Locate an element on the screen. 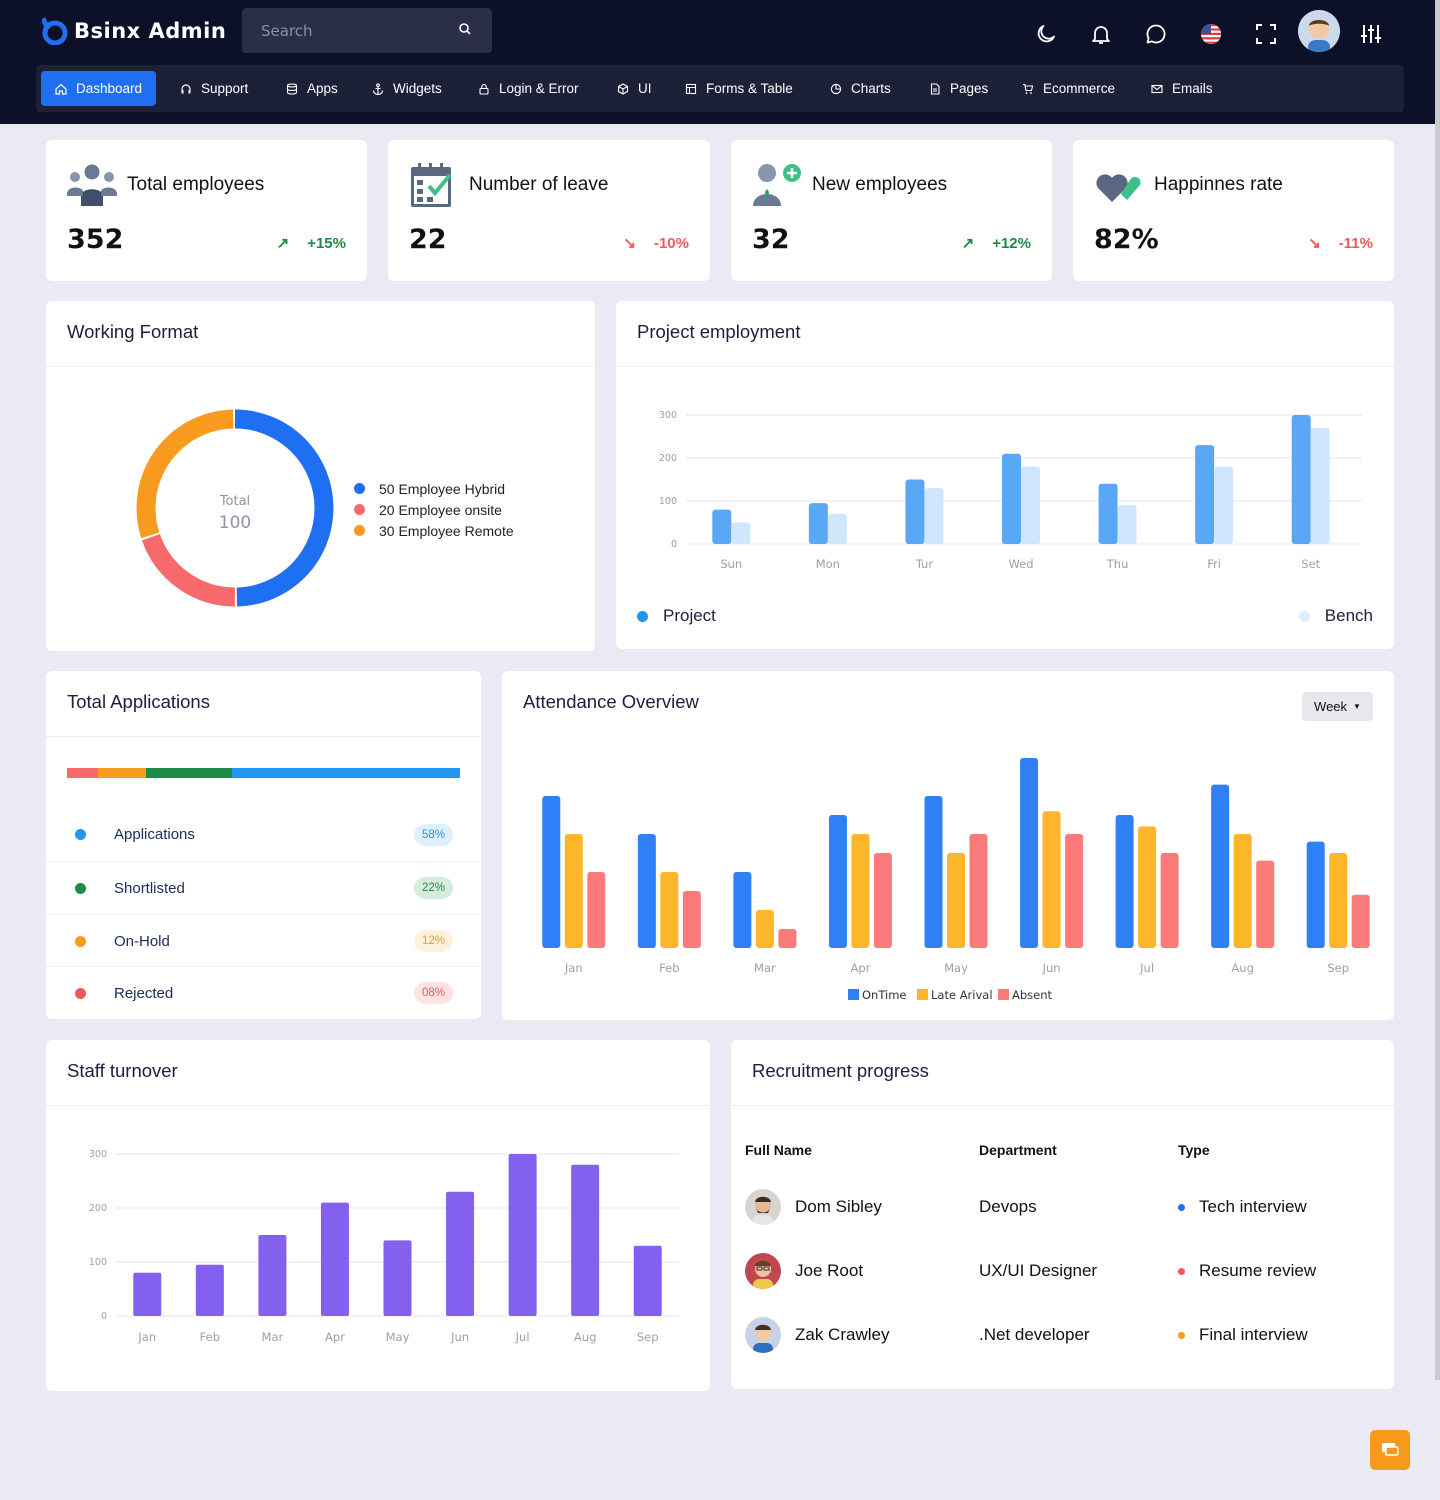 This screenshot has height=1500, width=1440. card-title: Staff turnover is located at coordinates (122, 1070).